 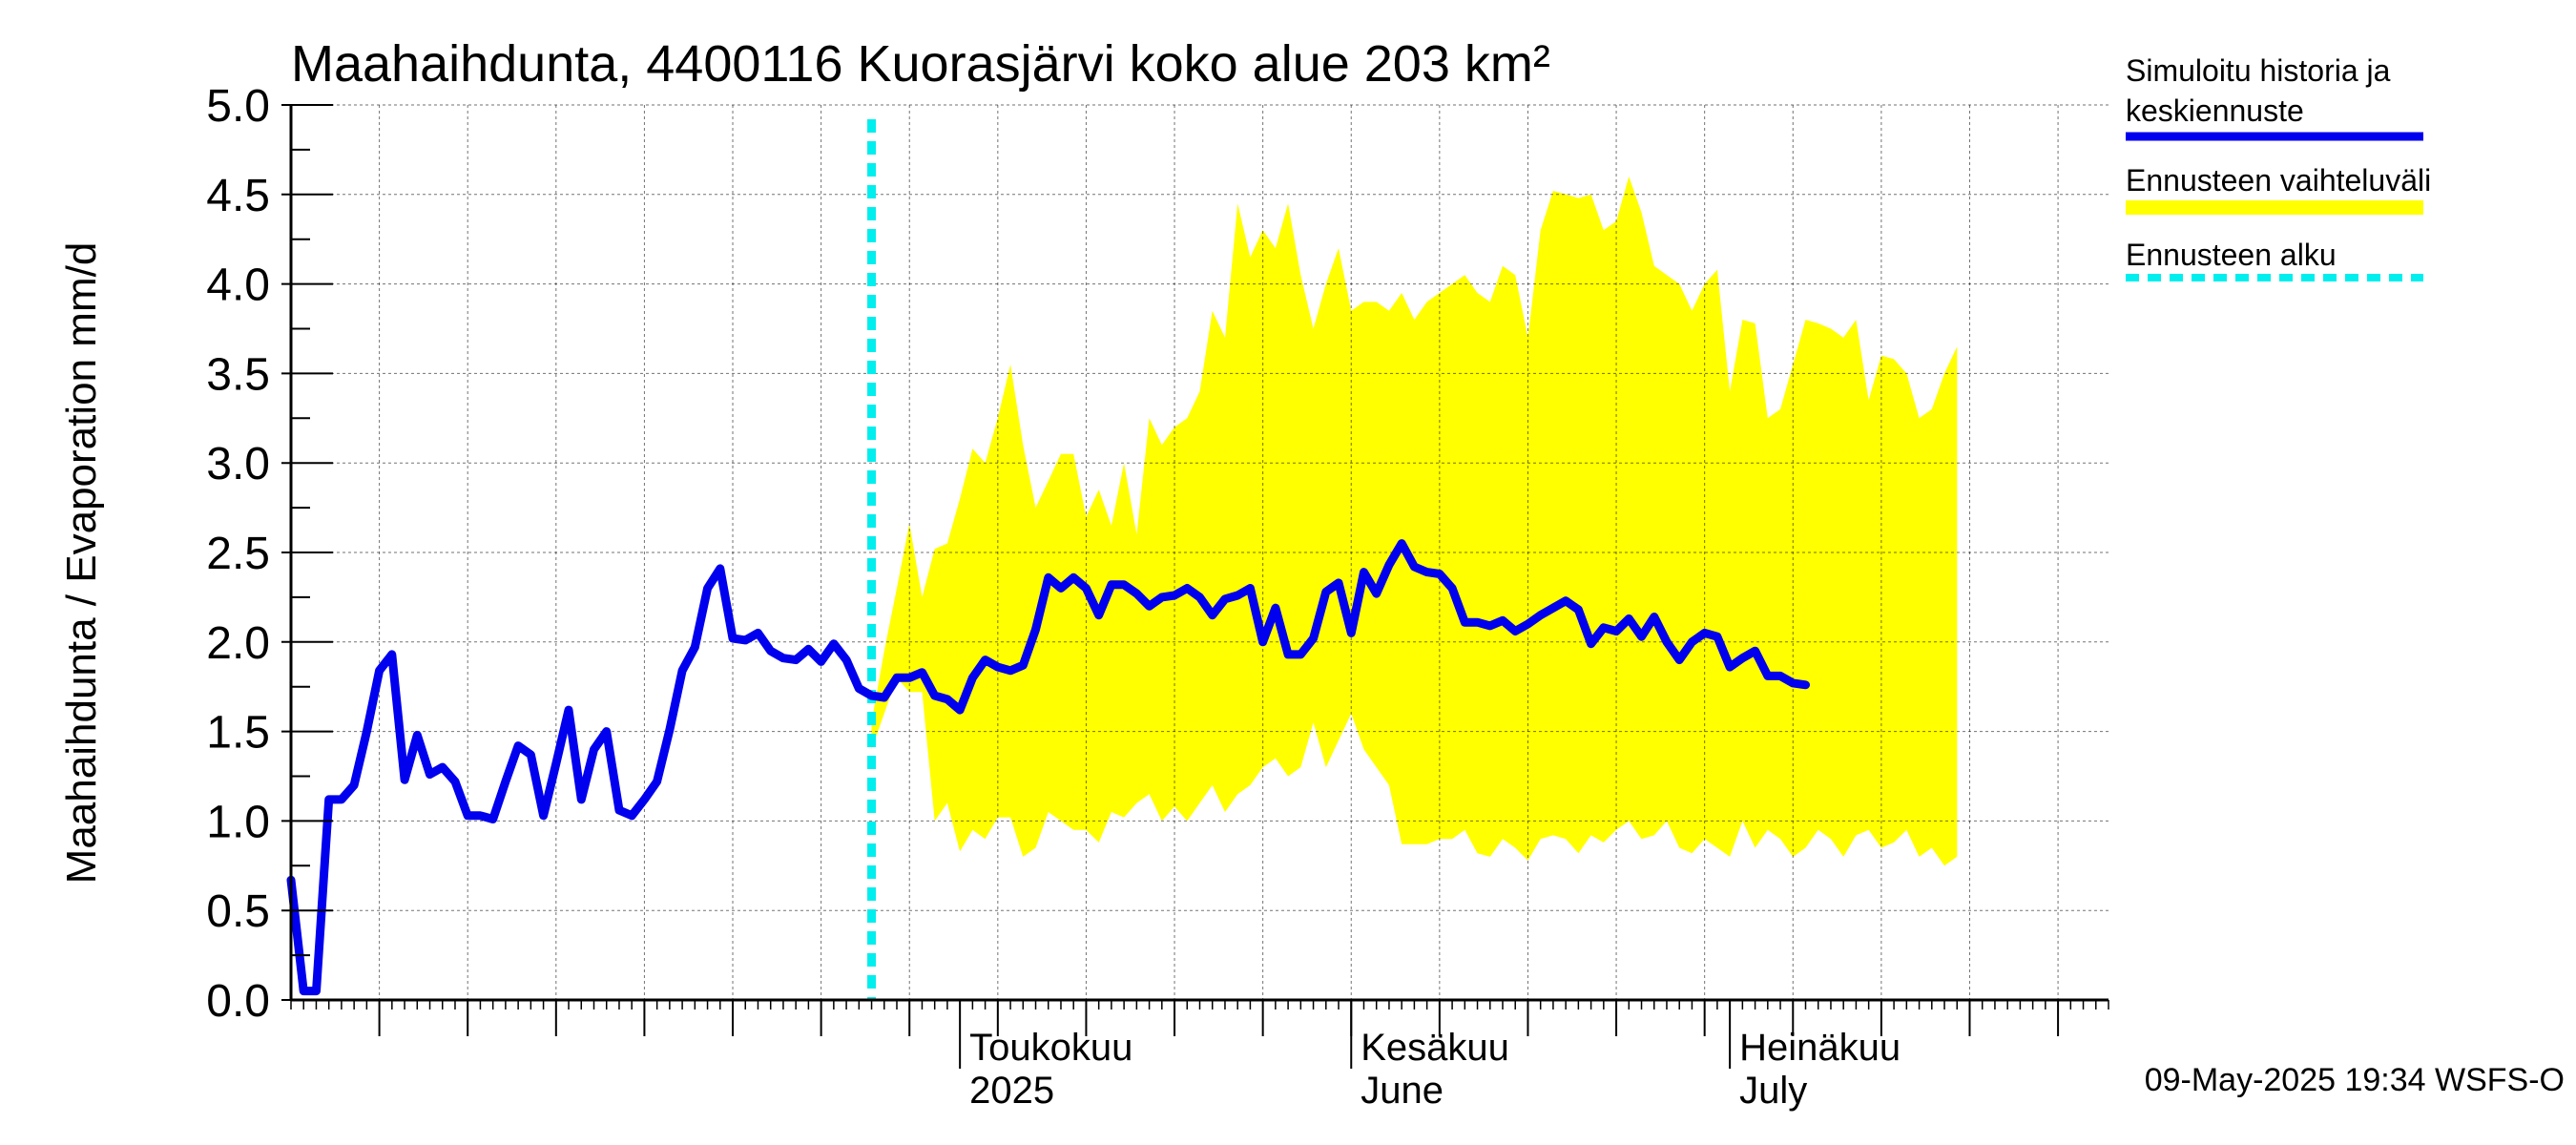 What do you see at coordinates (1050, 1048) in the screenshot?
I see `month-label: Toukokuu` at bounding box center [1050, 1048].